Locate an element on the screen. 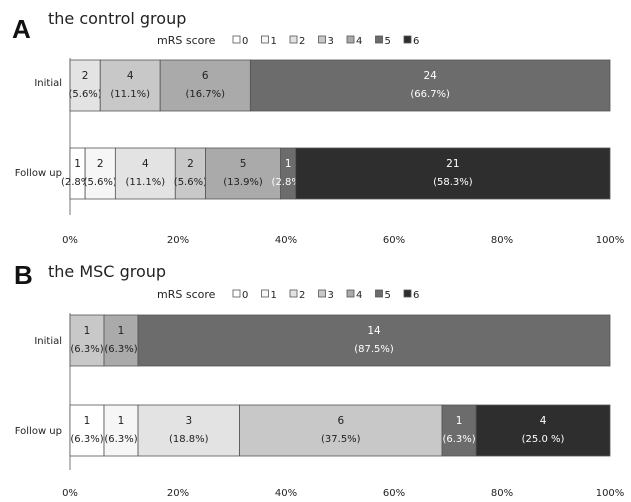 This screenshot has height=502, width=631. segment-percent-label: (66.7%) is located at coordinates (430, 94).